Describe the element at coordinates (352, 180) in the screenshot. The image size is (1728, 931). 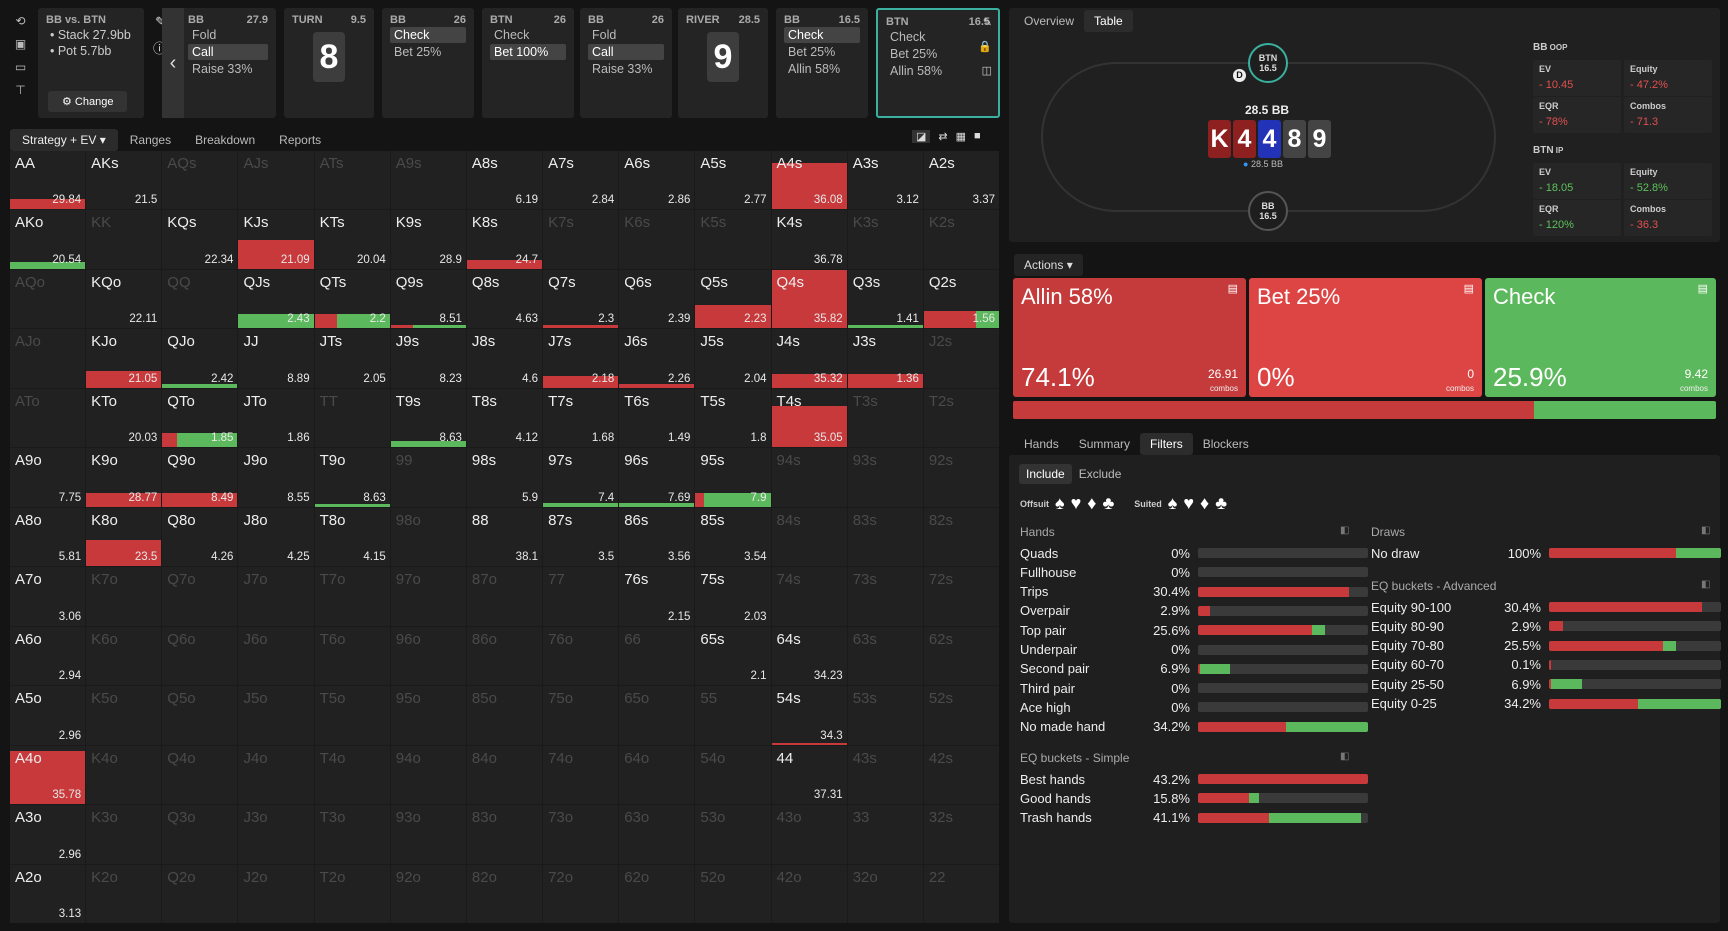
I see `hand-cell: ATs` at that location.